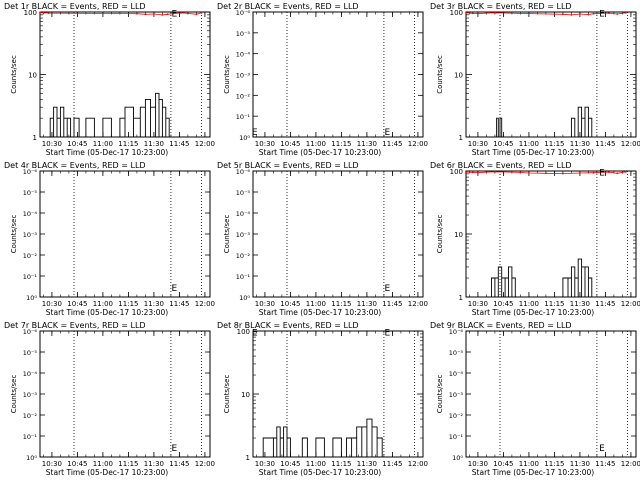 Image resolution: width=640 pixels, height=480 pixels. What do you see at coordinates (75, 6) in the screenshot?
I see `panel-title: Det 1r BLACK = Events, RED = LLD` at bounding box center [75, 6].